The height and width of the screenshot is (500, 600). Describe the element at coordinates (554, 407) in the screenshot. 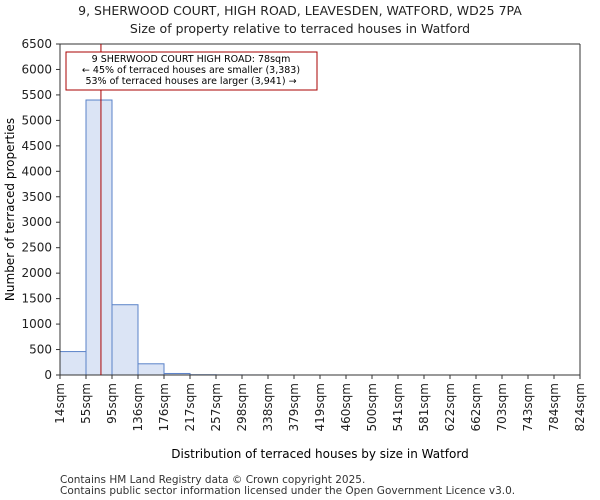

I see `x-tick-label-784sqm: 784sqm` at that location.